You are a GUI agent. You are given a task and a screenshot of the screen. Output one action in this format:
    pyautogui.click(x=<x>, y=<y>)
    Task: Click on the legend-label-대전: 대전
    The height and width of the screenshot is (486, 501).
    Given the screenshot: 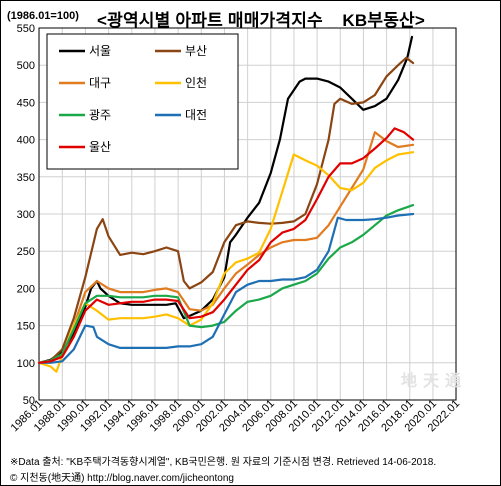 What is the action you would take?
    pyautogui.click(x=196, y=115)
    